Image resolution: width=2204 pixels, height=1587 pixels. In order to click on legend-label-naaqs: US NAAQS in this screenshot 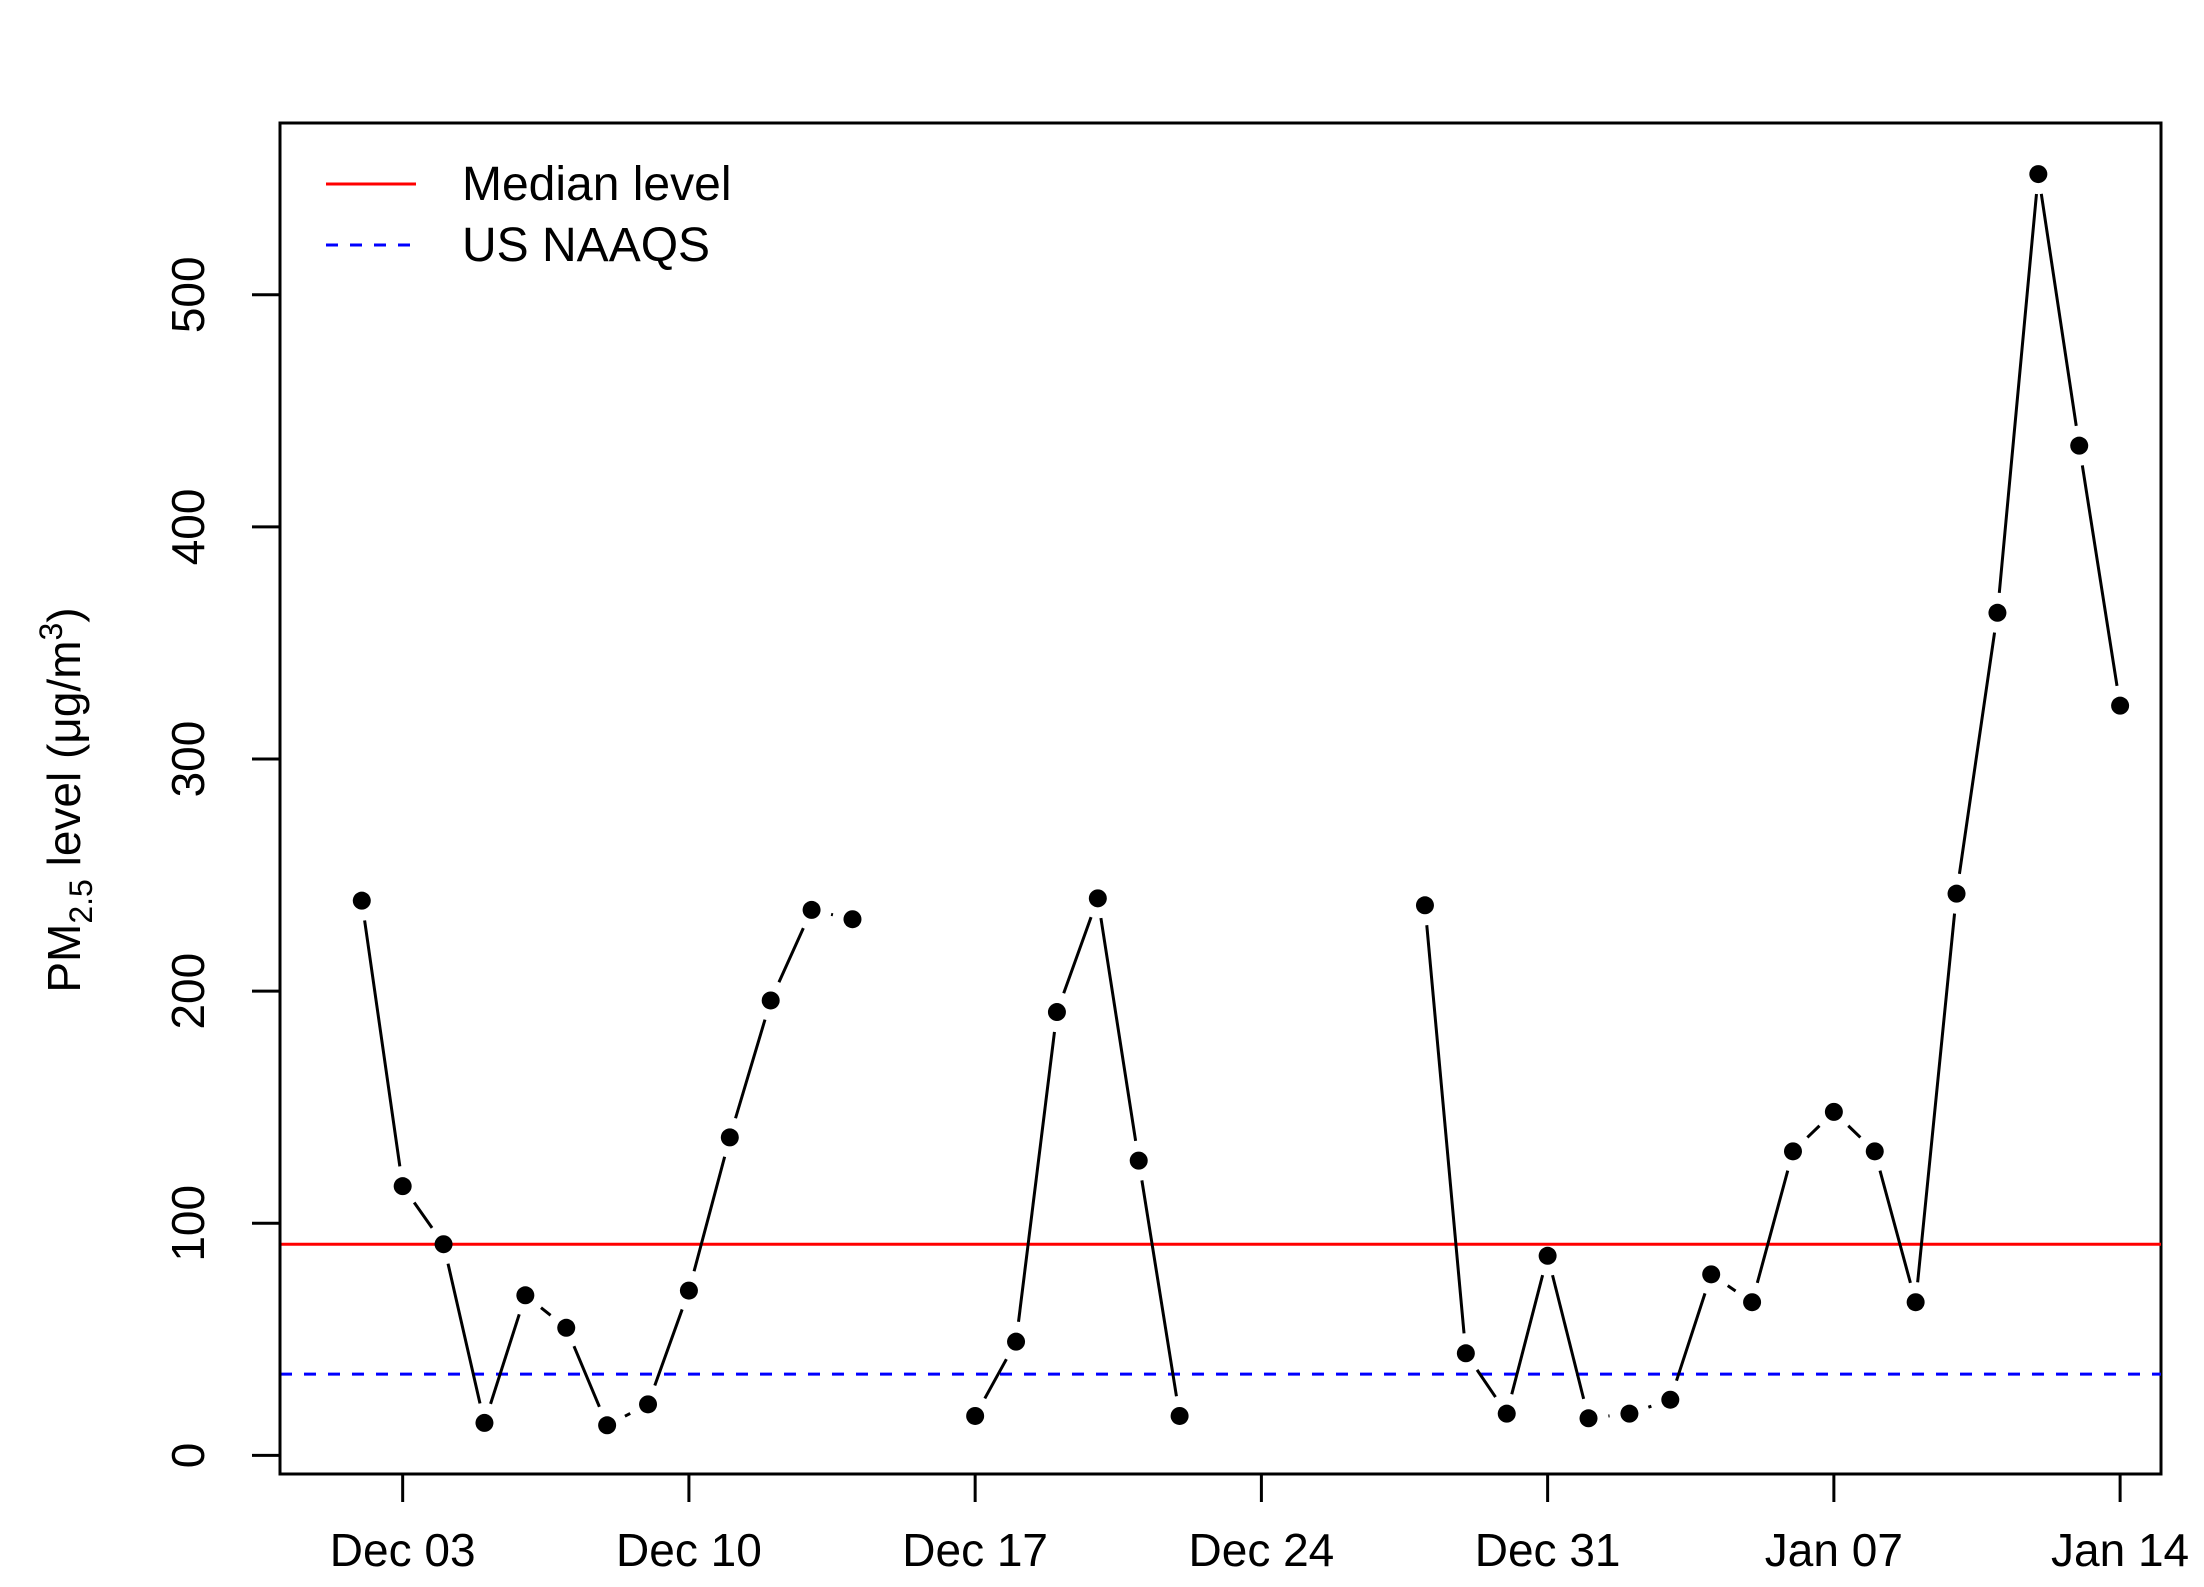, I will do `click(586, 245)`.